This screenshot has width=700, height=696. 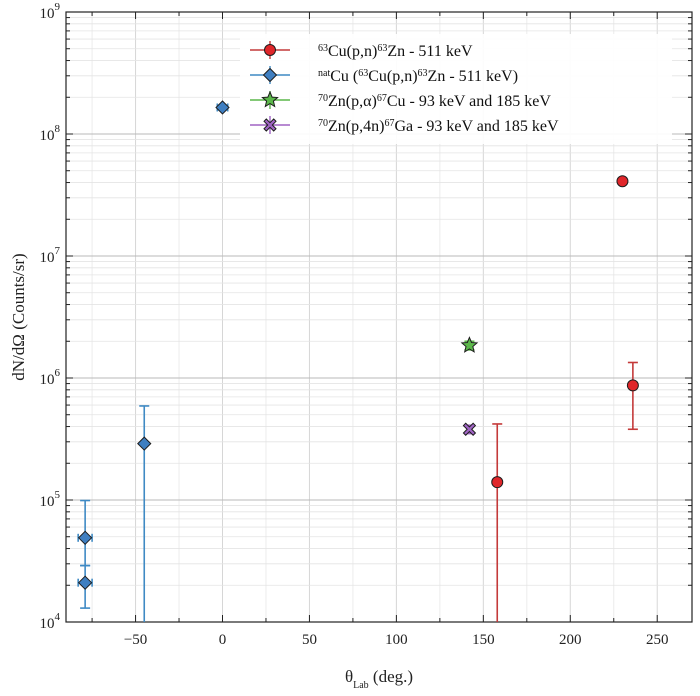 I want to click on legend-entry: natCu (63Cu(p,n)63Zn - 511 keV), so click(x=384, y=75).